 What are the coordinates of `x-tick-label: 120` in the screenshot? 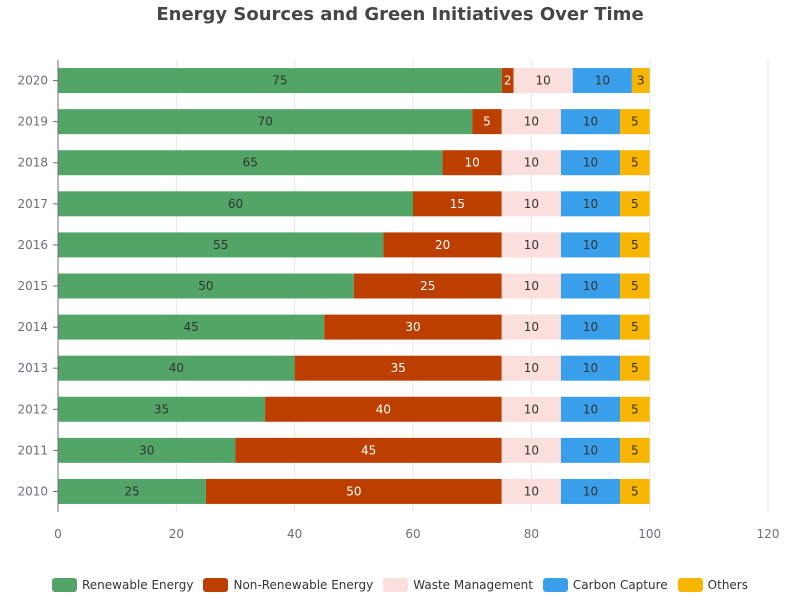 It's located at (768, 534).